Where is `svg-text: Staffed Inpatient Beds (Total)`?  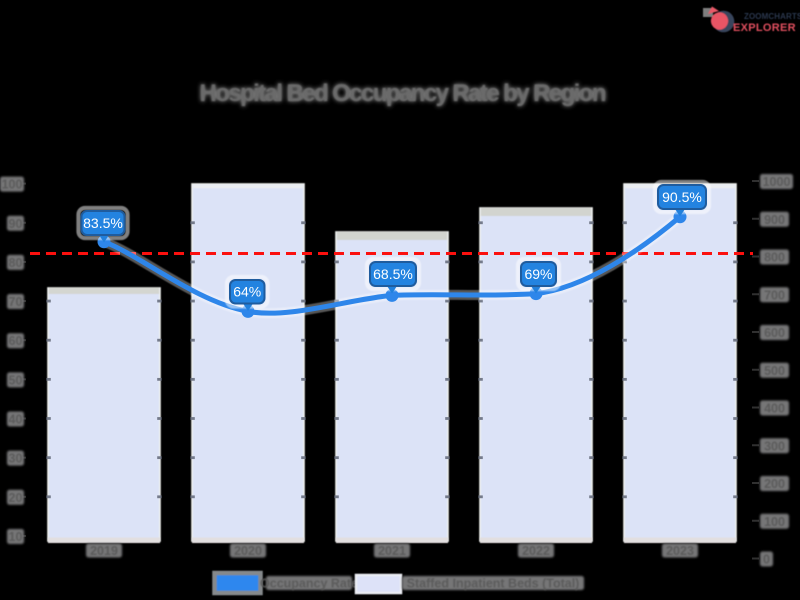 svg-text: Staffed Inpatient Beds (Total) is located at coordinates (493, 584).